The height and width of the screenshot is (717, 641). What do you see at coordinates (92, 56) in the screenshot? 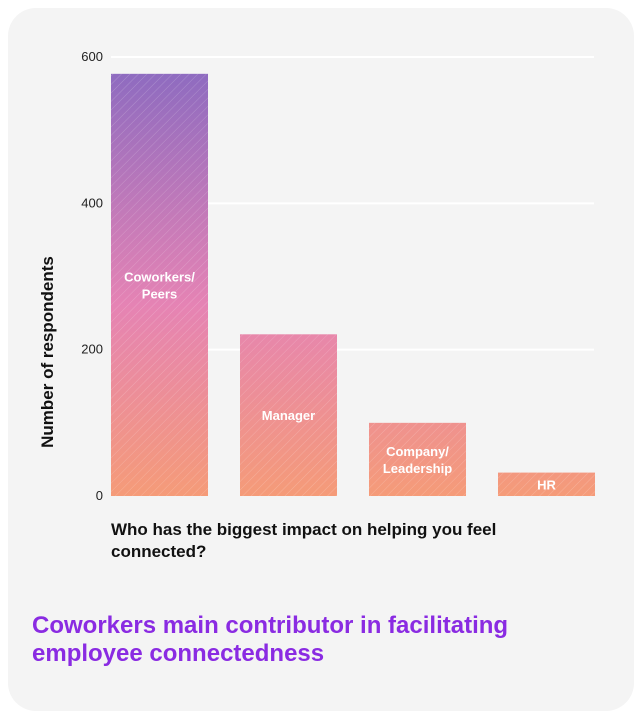
I see `y-tick-label: 600` at bounding box center [92, 56].